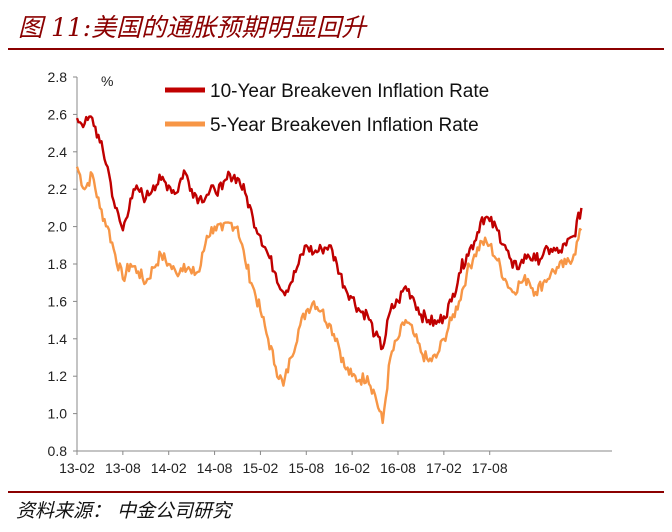  I want to click on y-tick-label: 2.2, so click(58, 189).